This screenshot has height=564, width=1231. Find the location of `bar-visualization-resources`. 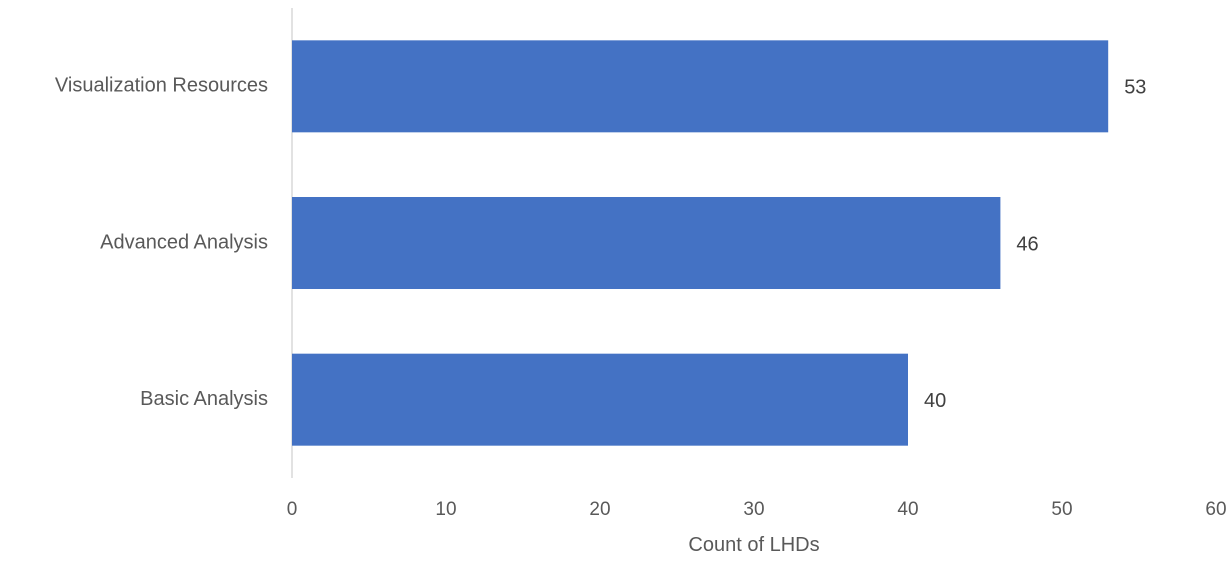

bar-visualization-resources is located at coordinates (700, 86).